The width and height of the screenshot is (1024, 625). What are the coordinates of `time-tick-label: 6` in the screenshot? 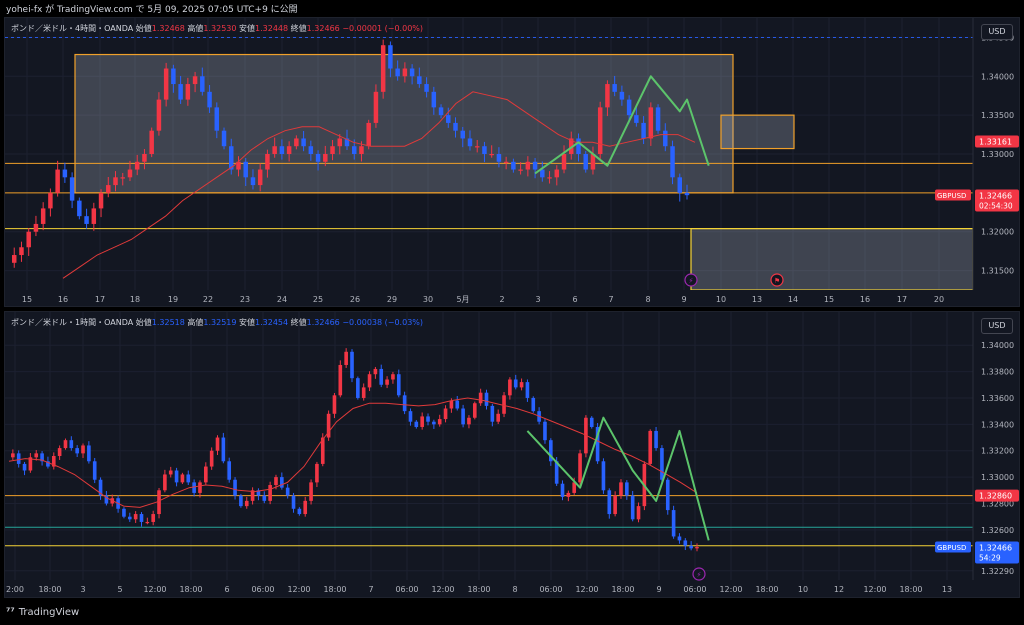 It's located at (574, 299).